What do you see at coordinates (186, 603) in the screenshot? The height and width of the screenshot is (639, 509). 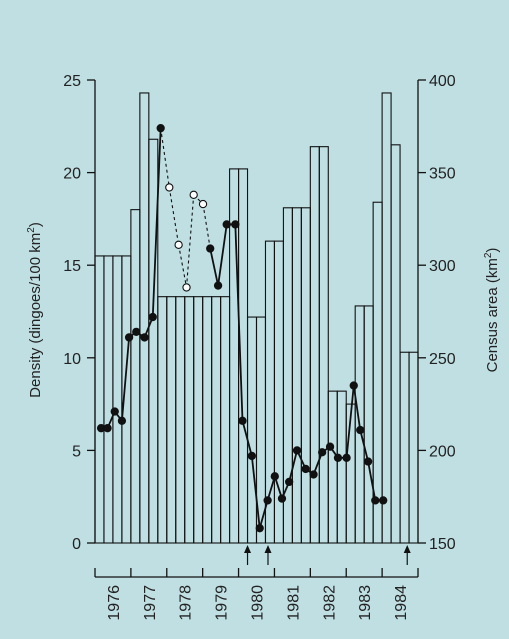 I see `x-tick-label: 1978` at bounding box center [186, 603].